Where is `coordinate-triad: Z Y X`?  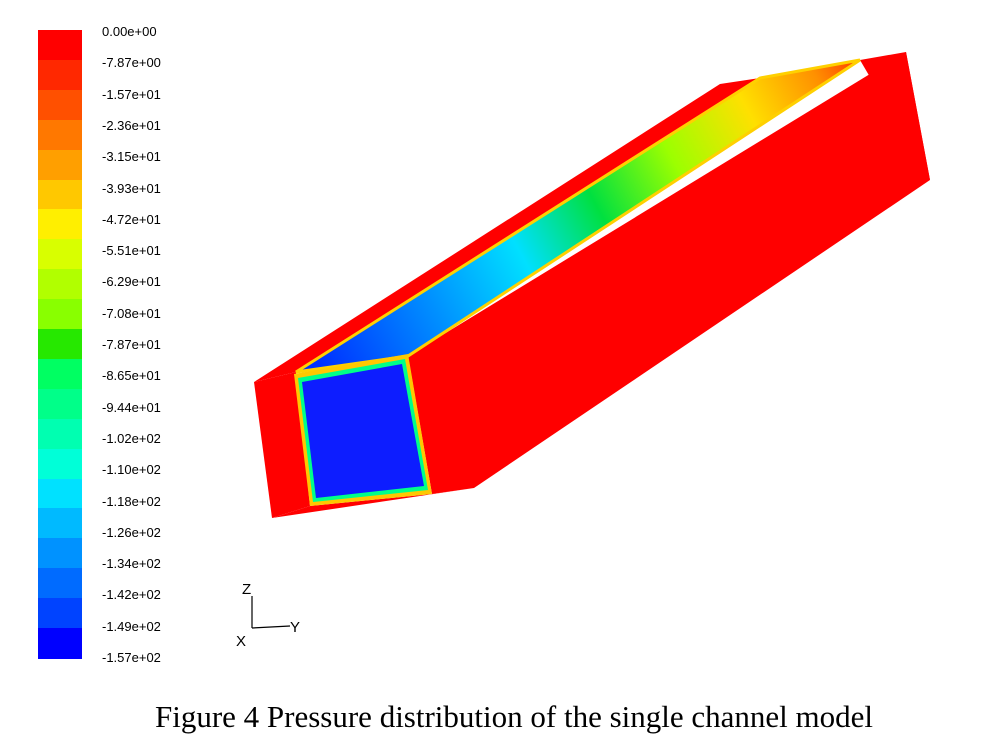 coordinate-triad: Z Y X is located at coordinates (268, 615).